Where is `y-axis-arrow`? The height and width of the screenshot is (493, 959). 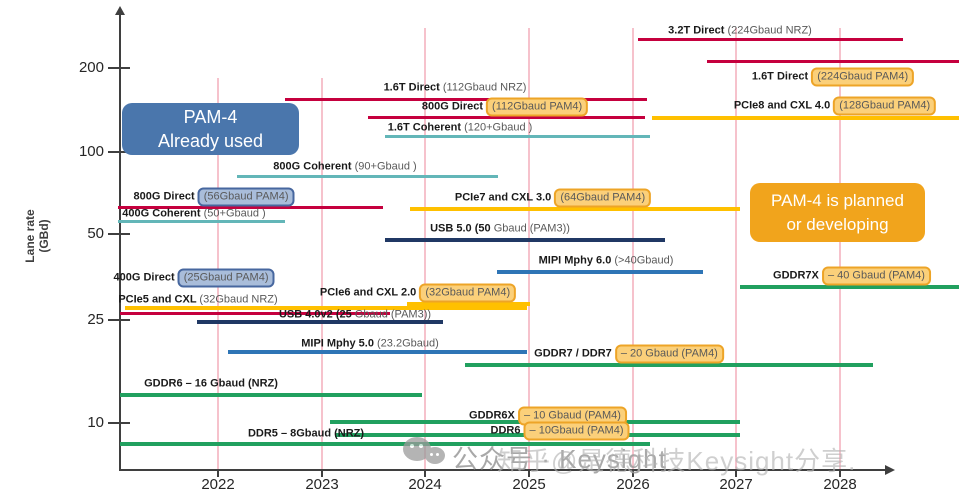
y-axis-arrow is located at coordinates (120, 10).